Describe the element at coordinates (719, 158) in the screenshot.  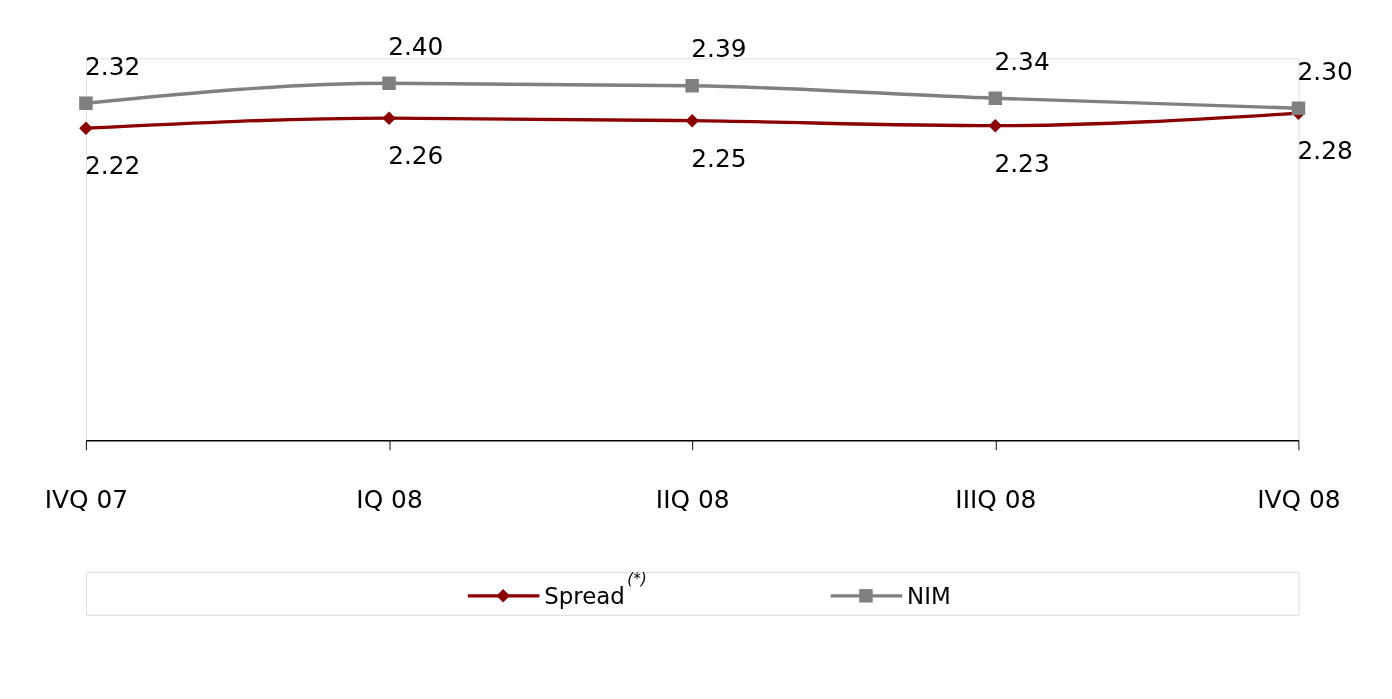
I see `data-label: 2.25` at that location.